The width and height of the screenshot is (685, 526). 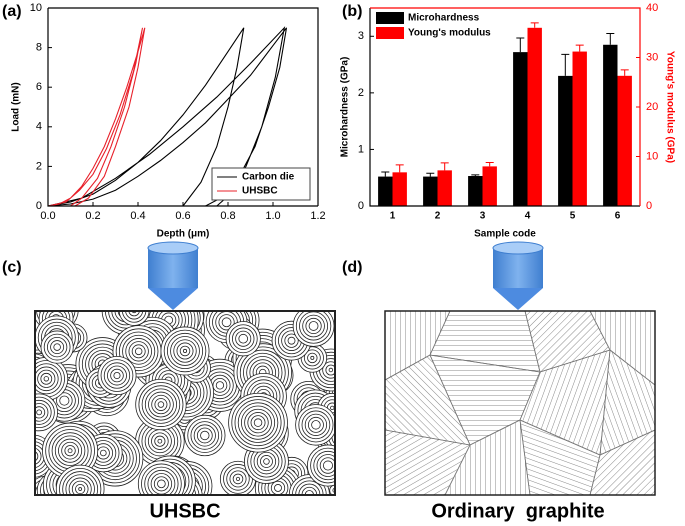 I want to click on legend-swatch, so click(x=390, y=33).